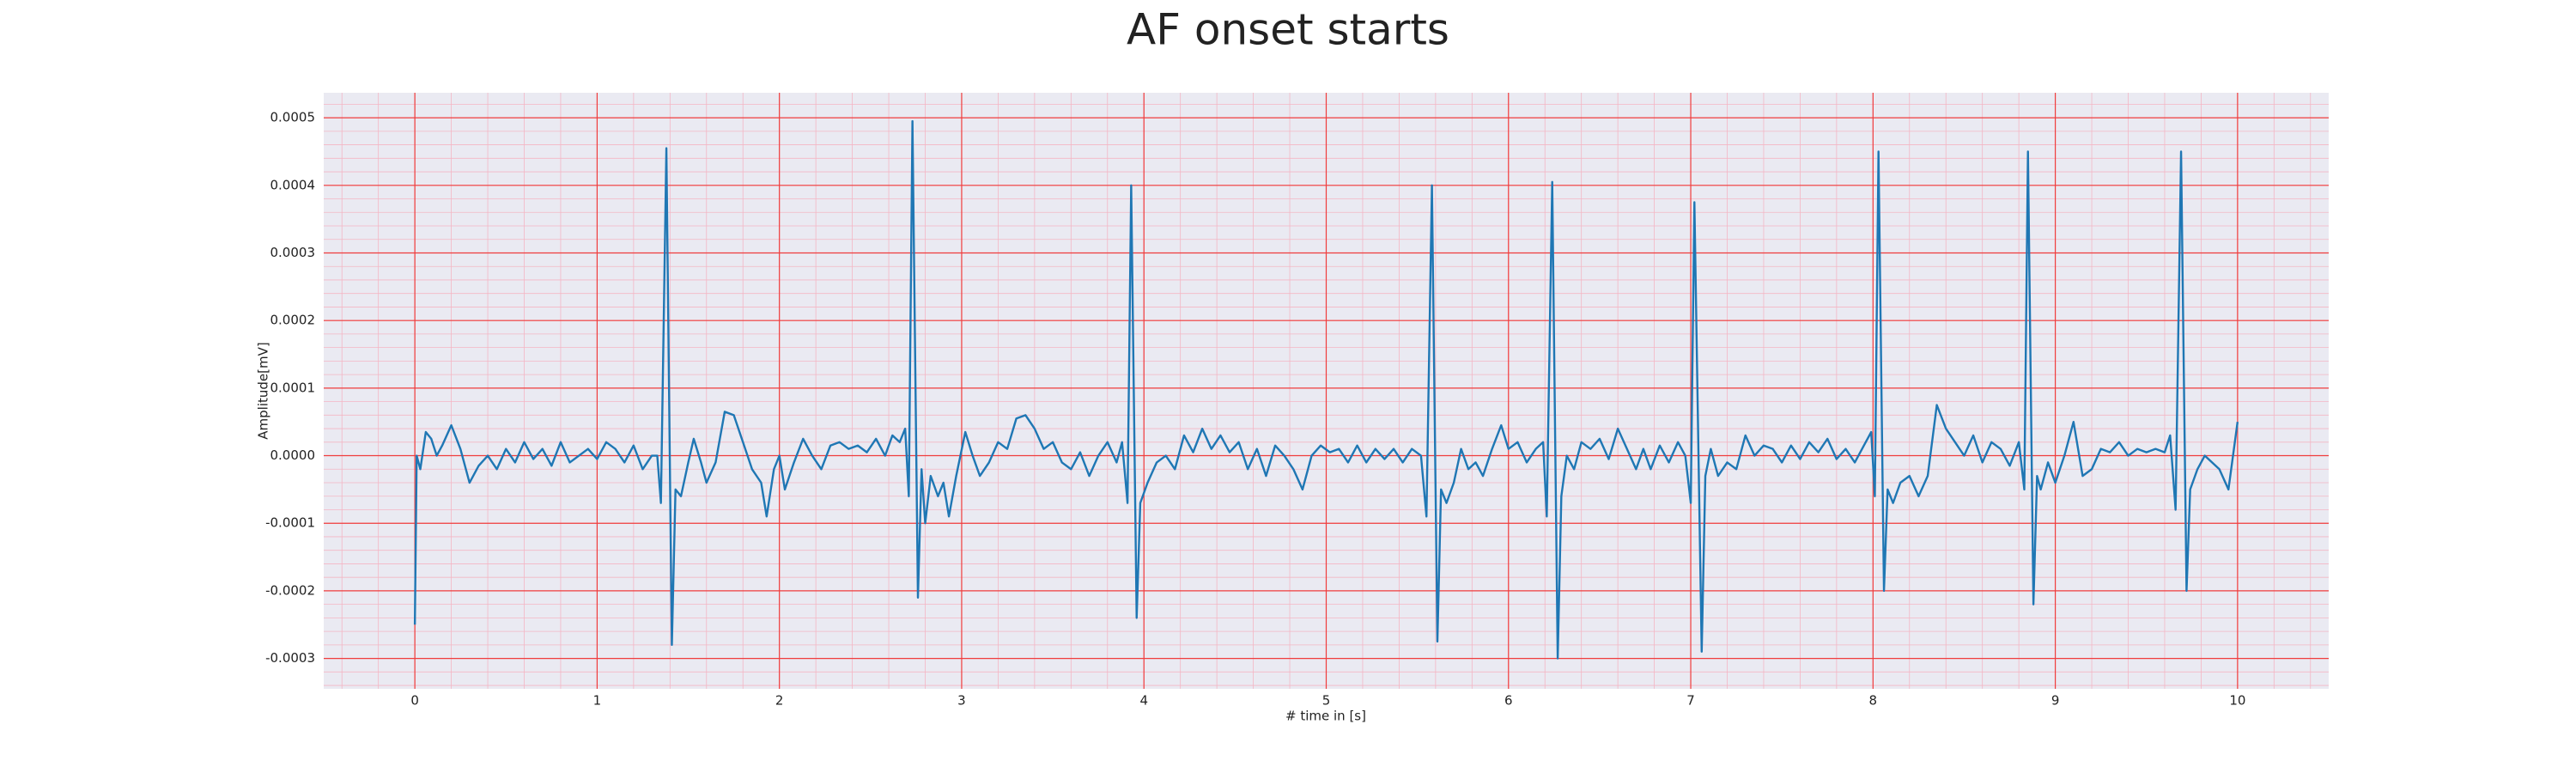  Describe the element at coordinates (1144, 701) in the screenshot. I see `x-tick-label: 4` at that location.